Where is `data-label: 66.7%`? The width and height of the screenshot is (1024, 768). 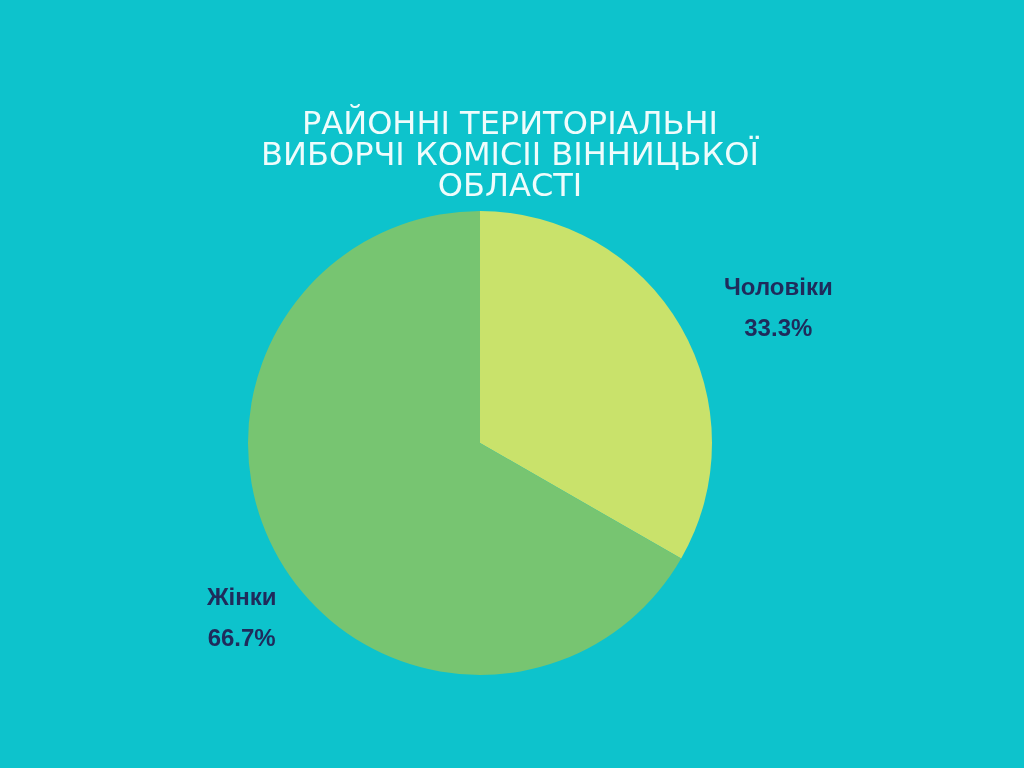 data-label: 66.7% is located at coordinates (241, 638).